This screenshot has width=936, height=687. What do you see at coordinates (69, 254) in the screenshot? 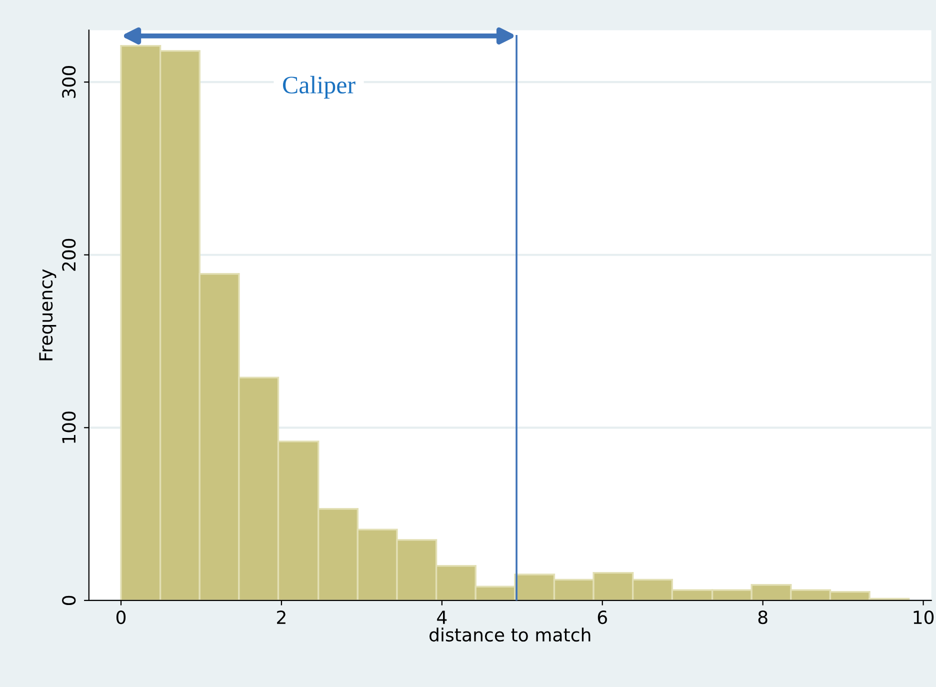
I see `y-tick-label: 200` at bounding box center [69, 254].